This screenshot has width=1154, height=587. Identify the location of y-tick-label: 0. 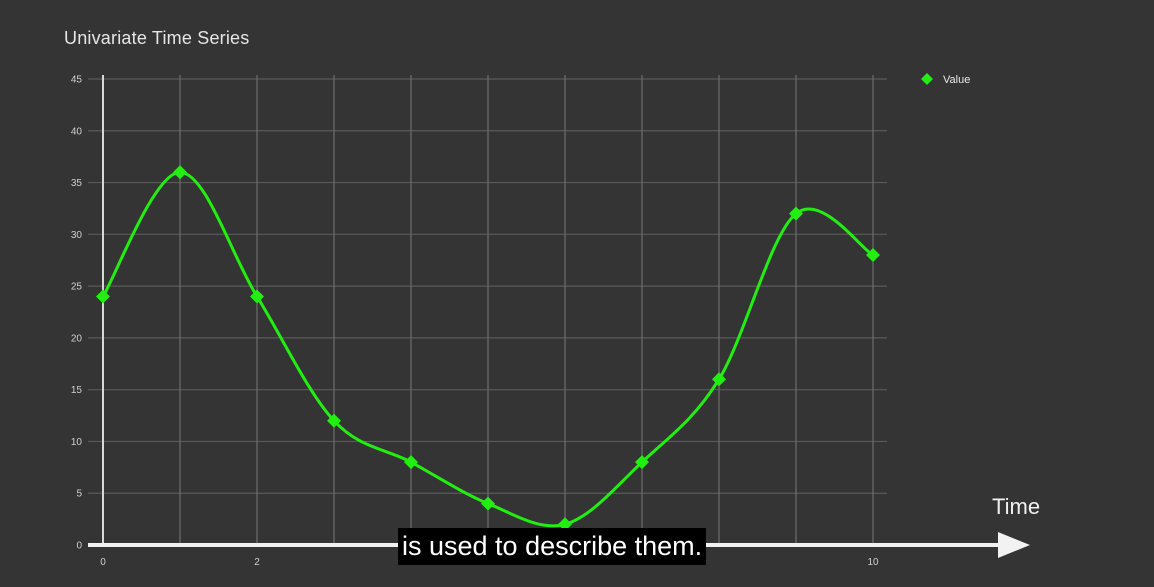
(79, 546).